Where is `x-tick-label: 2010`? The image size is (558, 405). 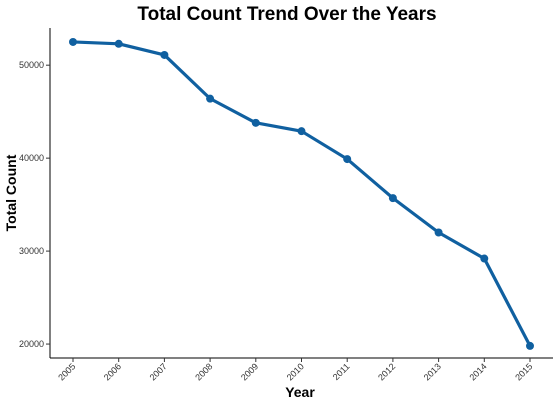 x-tick-label: 2010 is located at coordinates (295, 371).